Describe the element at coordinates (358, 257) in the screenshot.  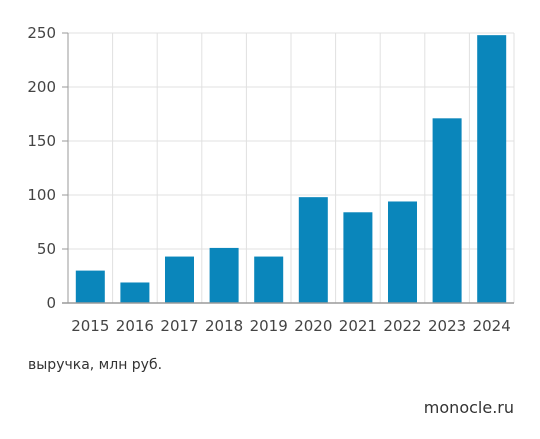
I see `bar-2021` at that location.